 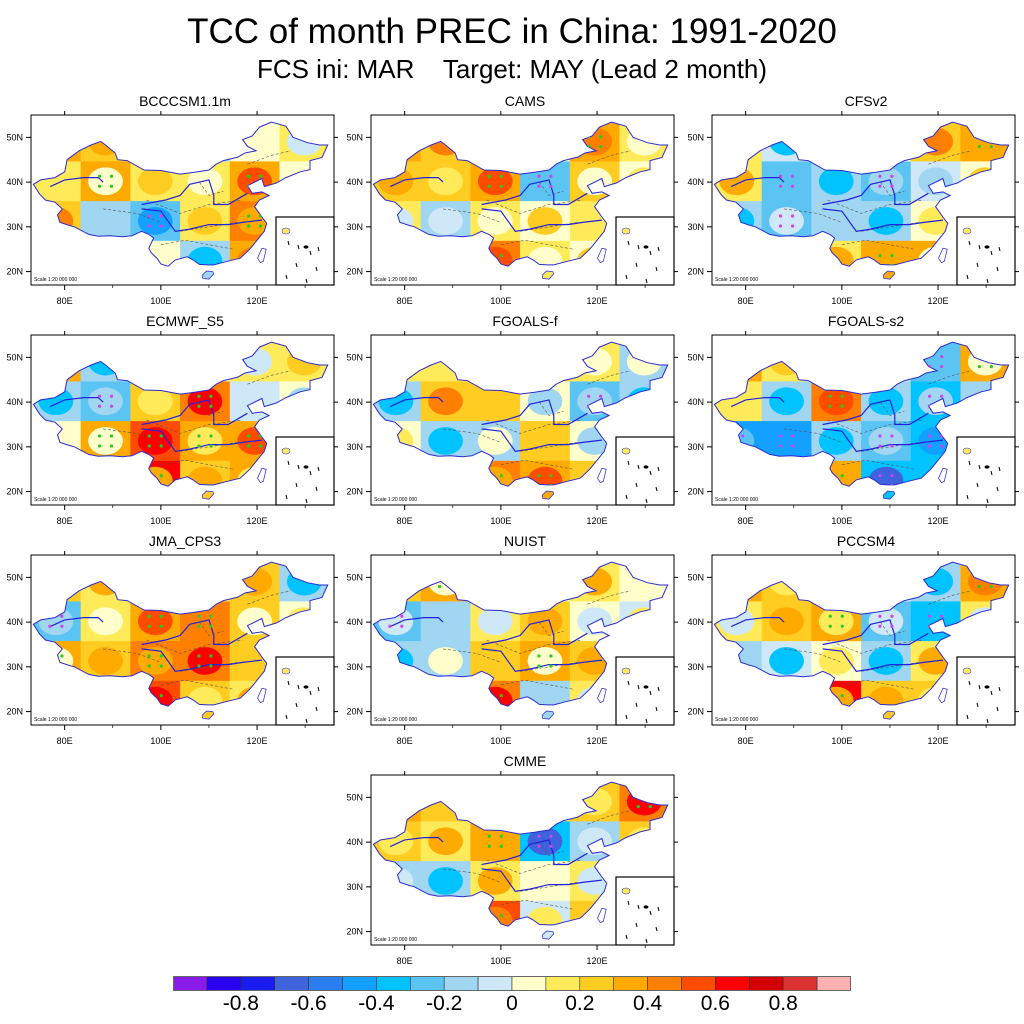 What do you see at coordinates (841, 741) in the screenshot?
I see `x-tick-label: 100E` at bounding box center [841, 741].